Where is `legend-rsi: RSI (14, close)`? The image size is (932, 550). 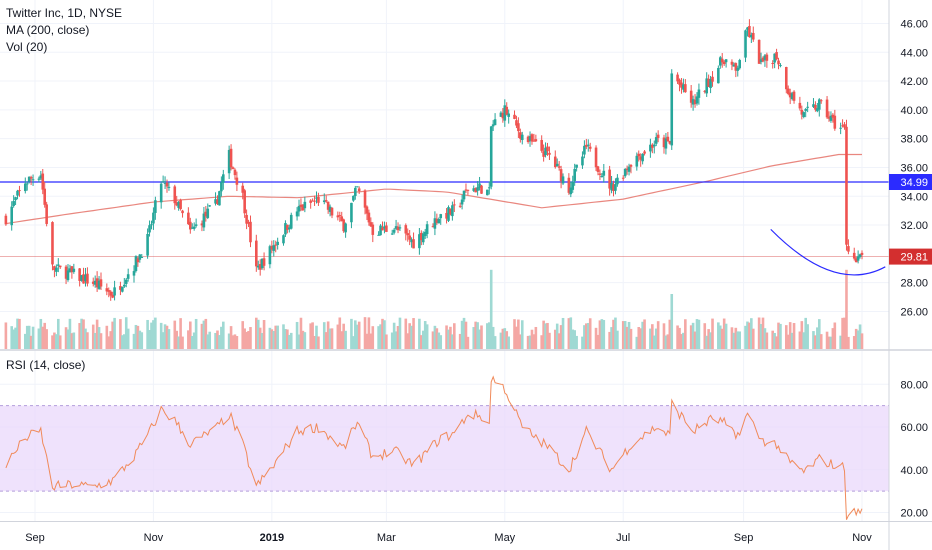
legend-rsi: RSI (14, close) is located at coordinates (46, 365).